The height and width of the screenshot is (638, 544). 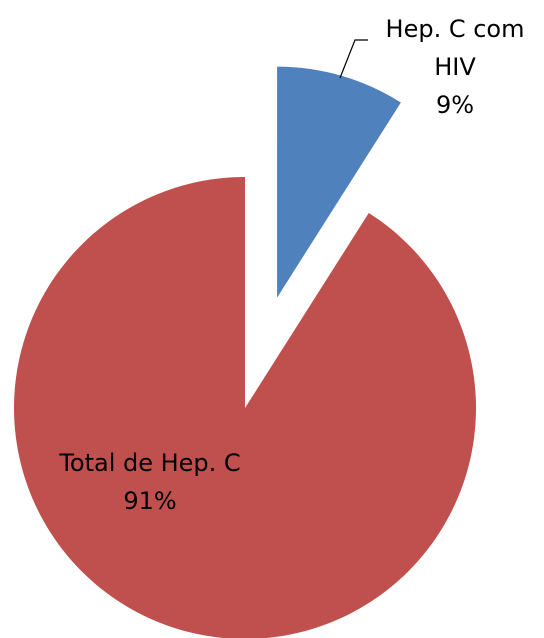 What do you see at coordinates (455, 48) in the screenshot?
I see `slice-name: Hep. C com HIV` at bounding box center [455, 48].